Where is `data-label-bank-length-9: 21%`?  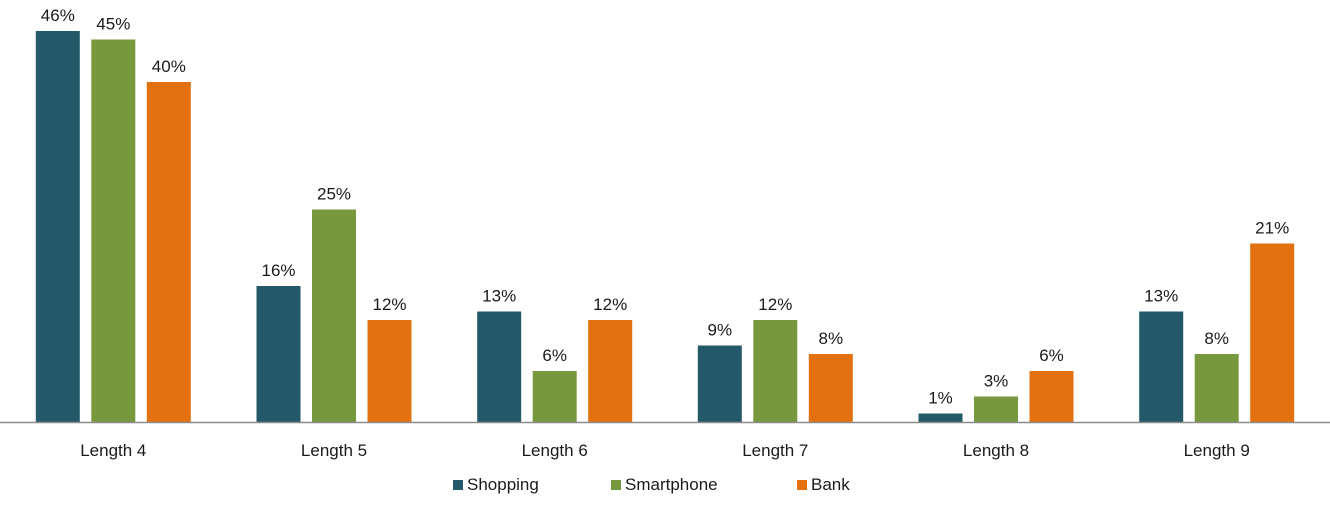 data-label-bank-length-9: 21% is located at coordinates (1272, 228).